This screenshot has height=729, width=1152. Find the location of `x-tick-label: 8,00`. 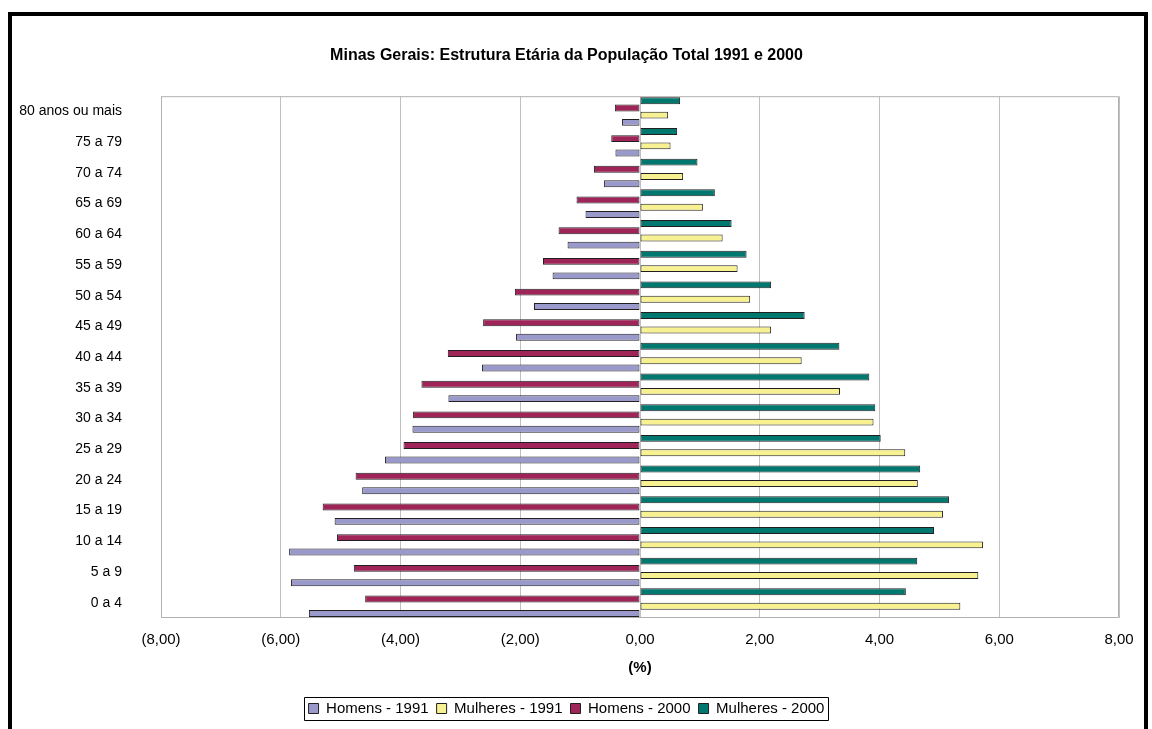

x-tick-label: 8,00 is located at coordinates (1119, 639).